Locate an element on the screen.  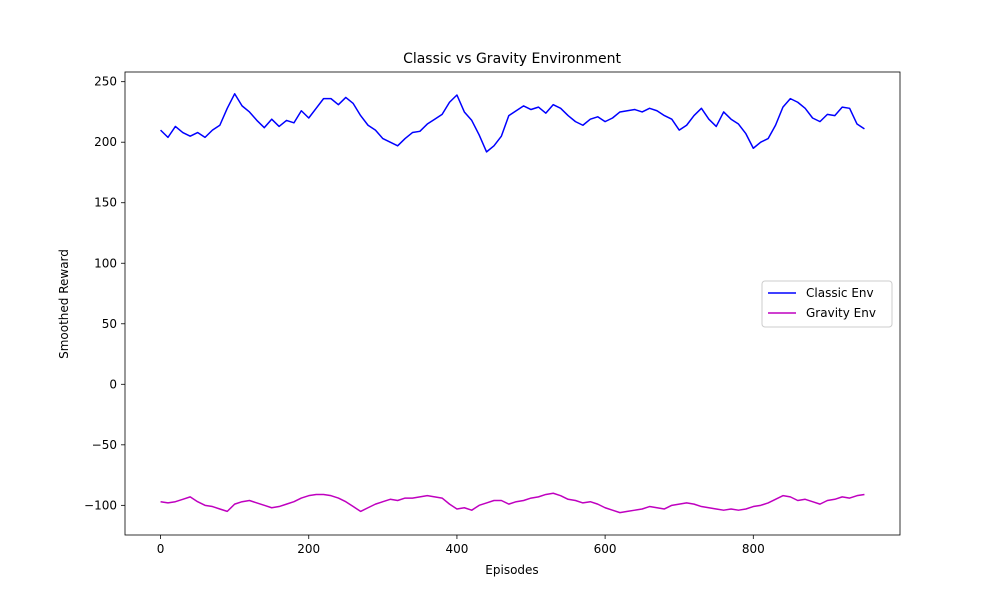
x-tick-label: 400 is located at coordinates (456, 549).